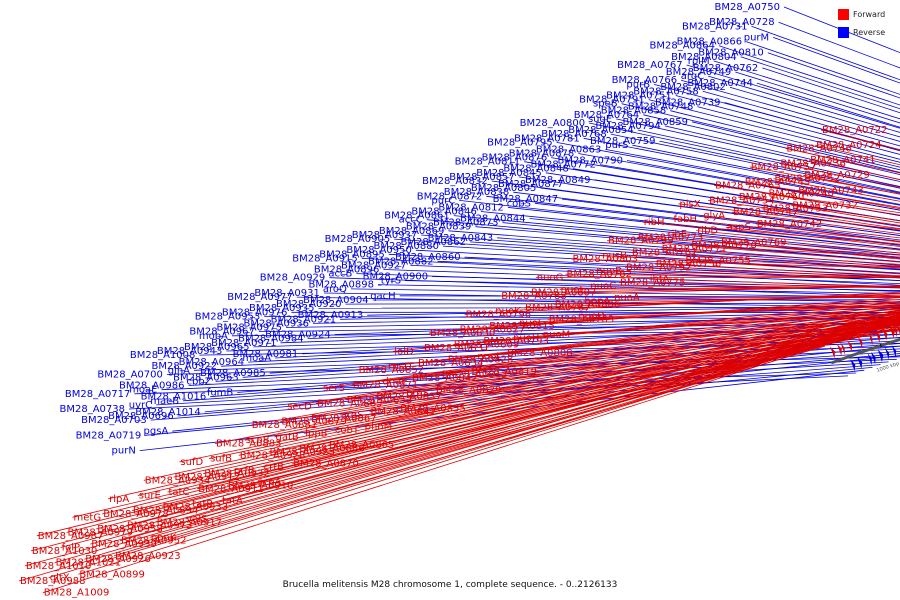 This screenshot has height=600, width=900. What do you see at coordinates (487, 345) in the screenshot?
I see `forward-gene-label: BM28_A0809` at bounding box center [487, 345].